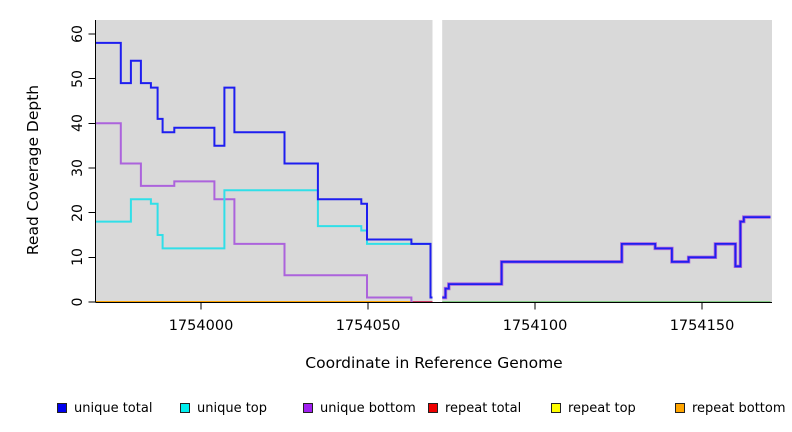 The height and width of the screenshot is (432, 792). Describe the element at coordinates (78, 34) in the screenshot. I see `y-tick-label: 60` at that location.